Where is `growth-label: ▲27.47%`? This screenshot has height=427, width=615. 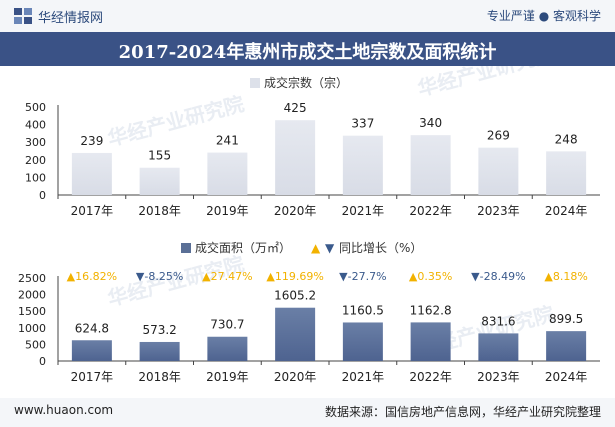 growth-label: ▲27.47% is located at coordinates (227, 276).